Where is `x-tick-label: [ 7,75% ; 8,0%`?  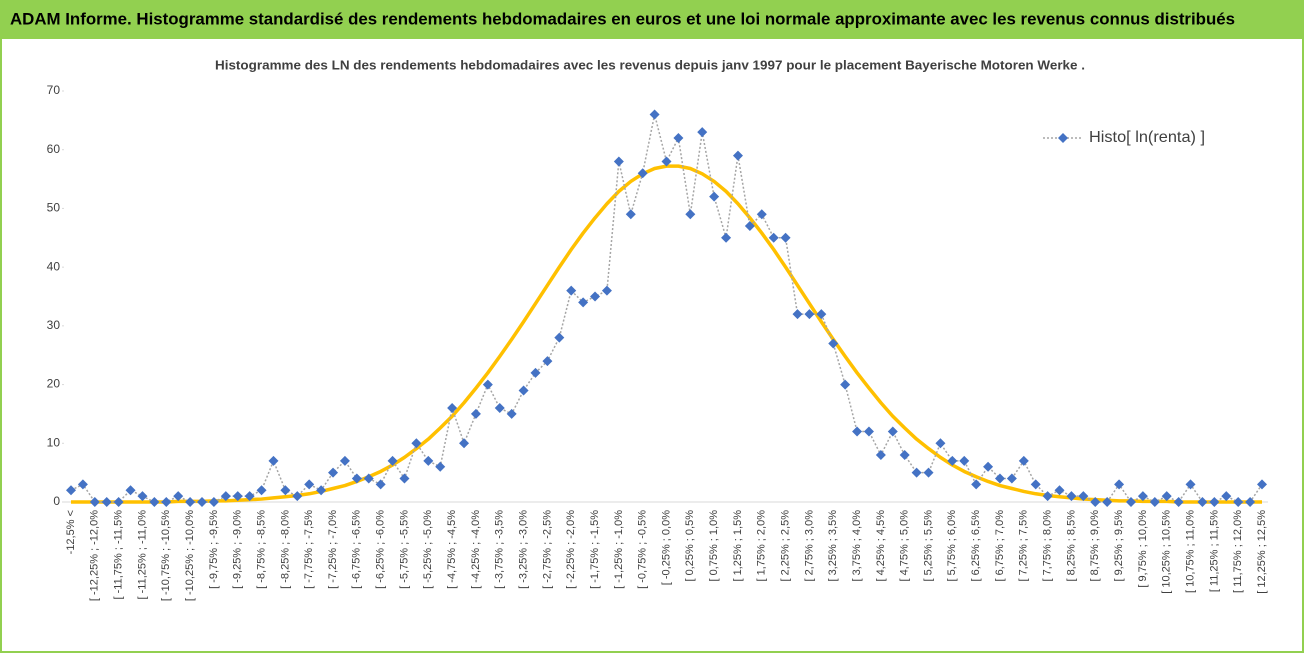 x-tick-label: [ 7,75% ; 8,0% is located at coordinates (1048, 546).